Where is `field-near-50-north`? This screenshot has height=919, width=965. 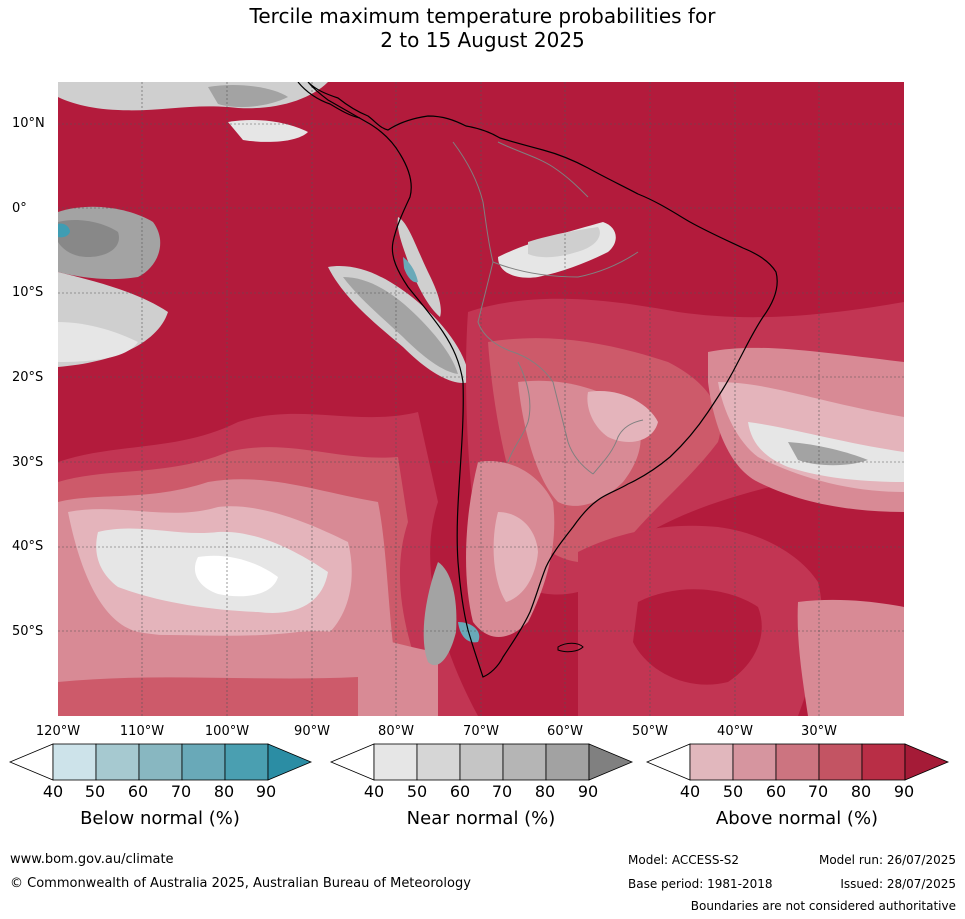
field-near-50-north is located at coordinates (268, 131).